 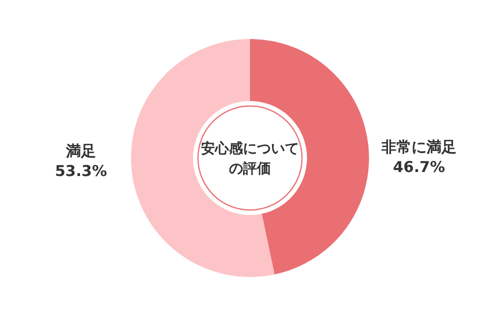 What do you see at coordinates (80, 151) in the screenshot?
I see `slice-label: 満足` at bounding box center [80, 151].